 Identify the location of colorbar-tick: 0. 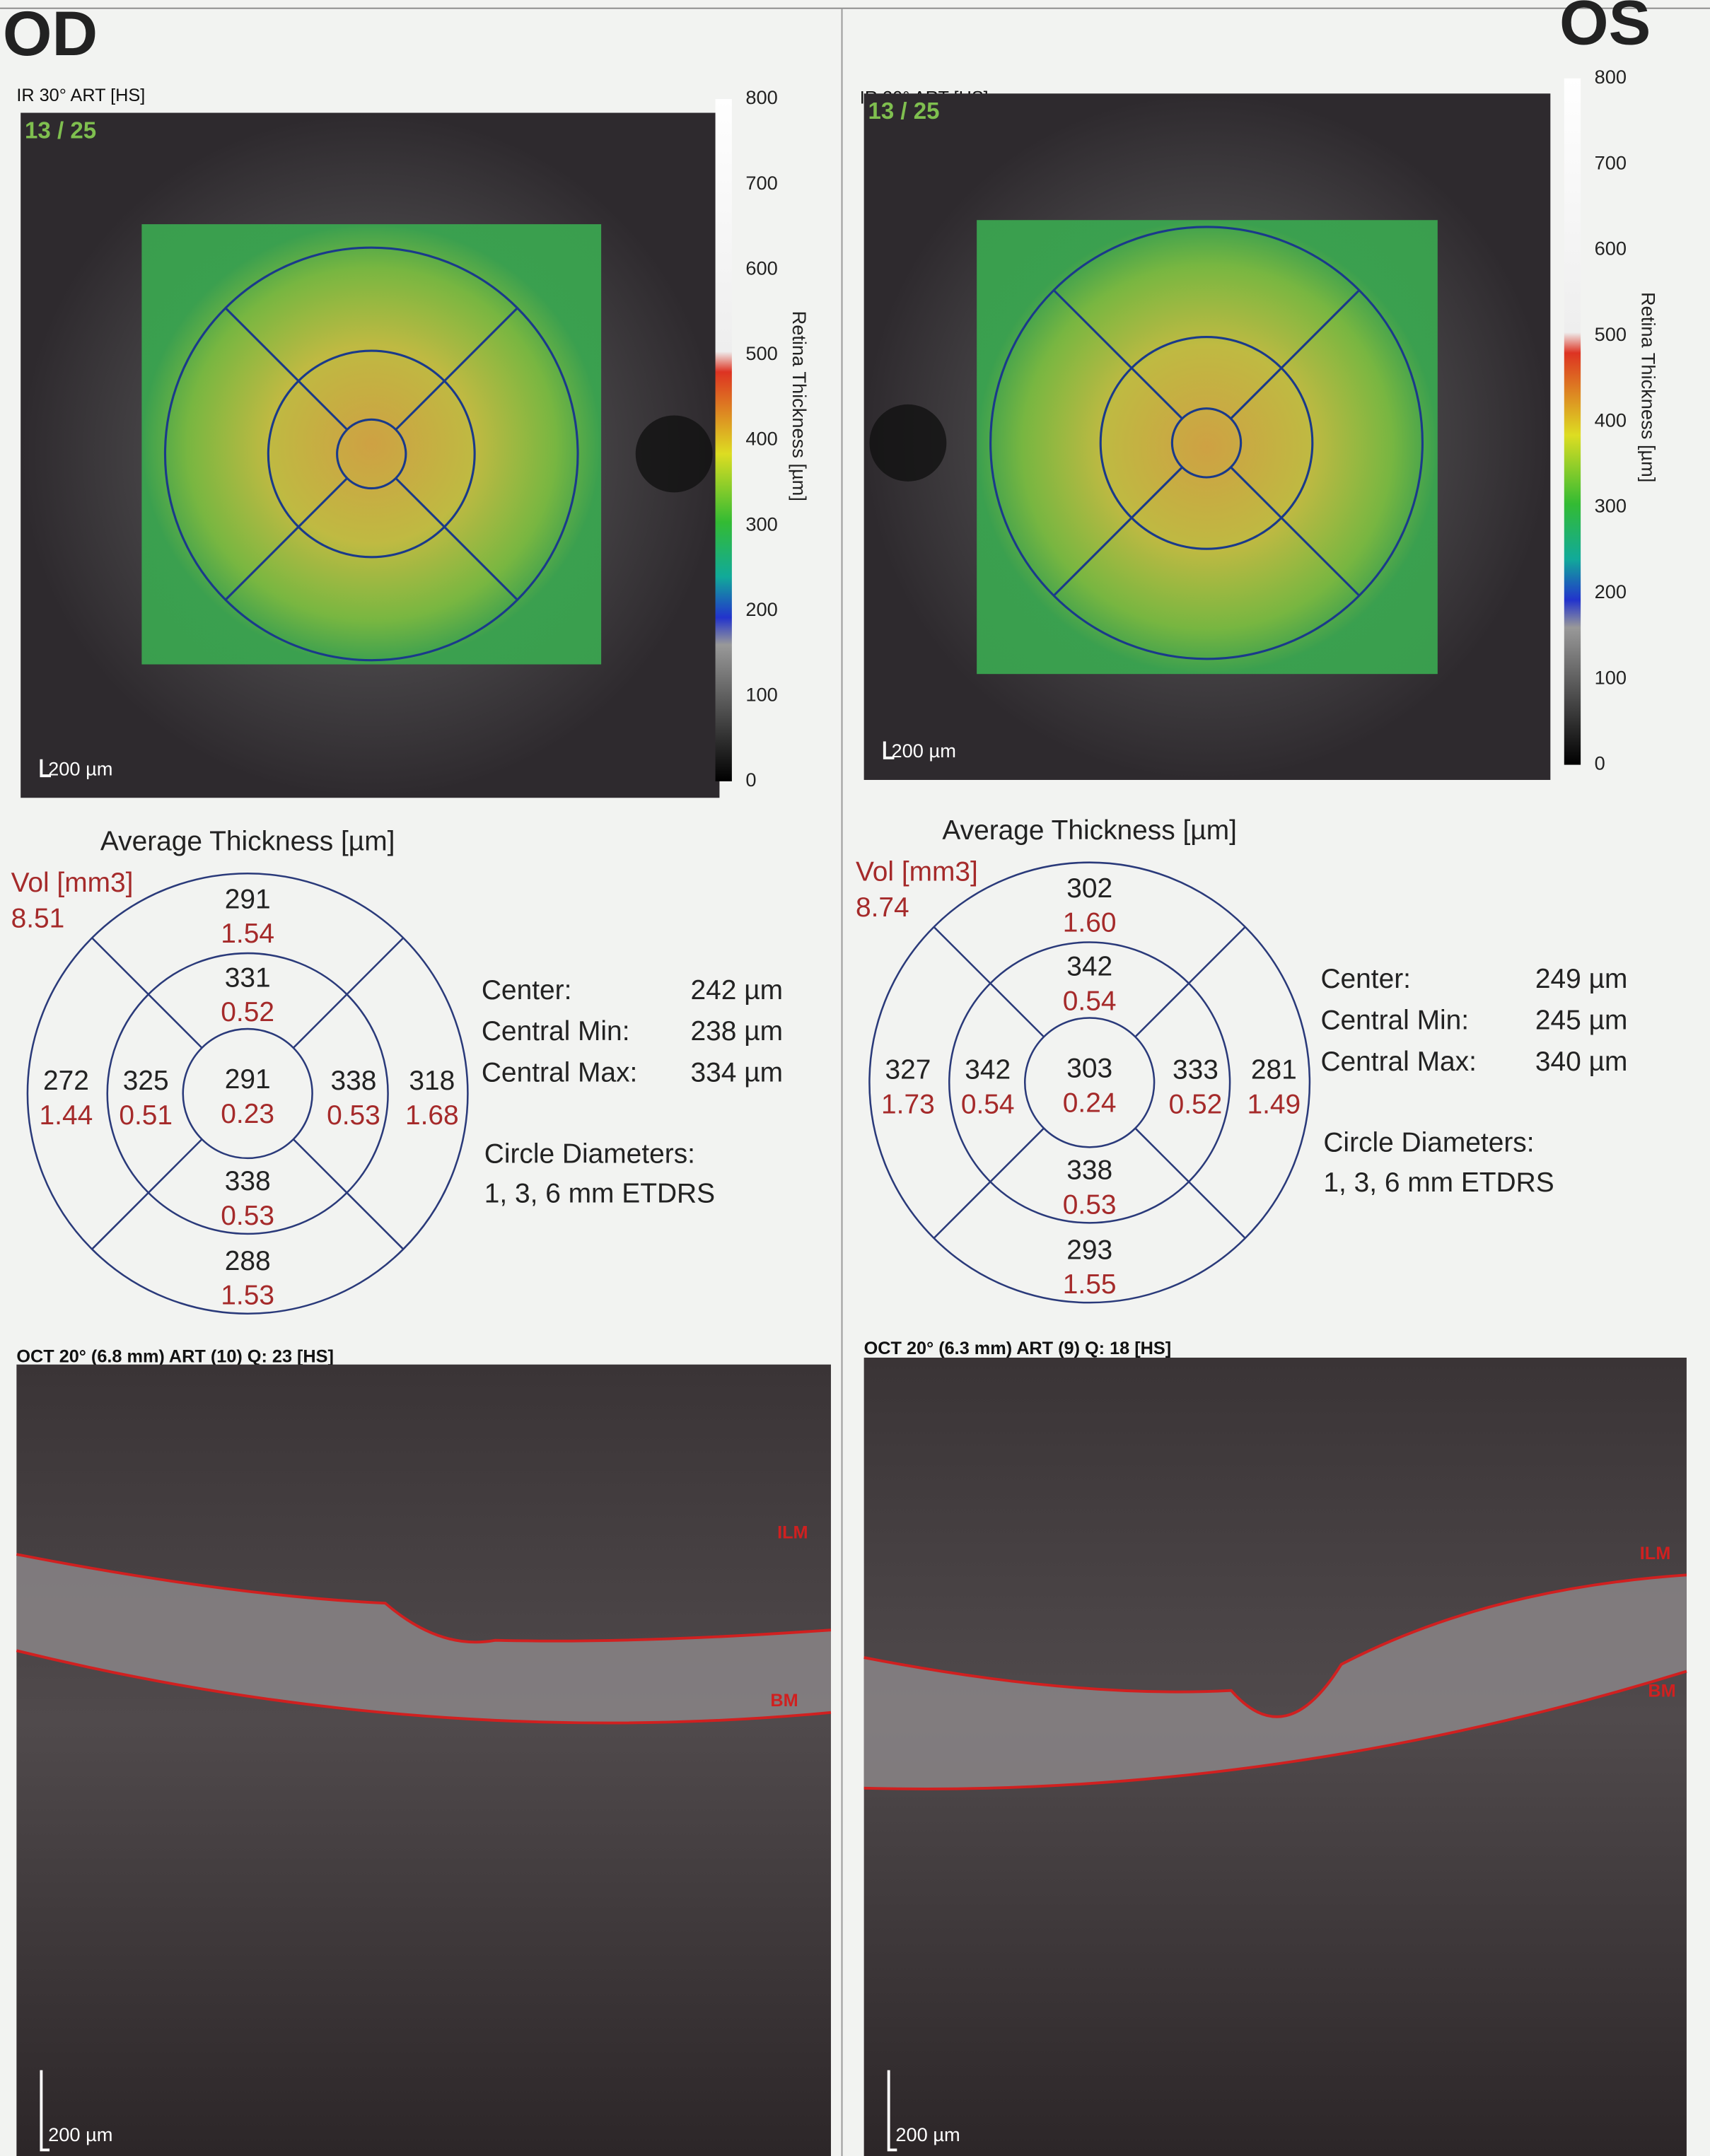
(1600, 763).